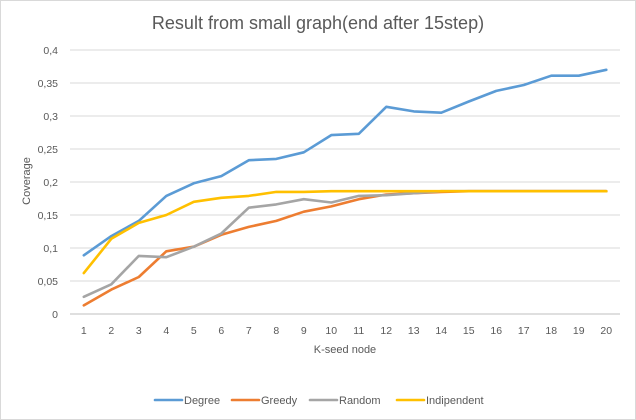 This screenshot has height=420, width=636. What do you see at coordinates (84, 331) in the screenshot?
I see `x-tick-label: 1` at bounding box center [84, 331].